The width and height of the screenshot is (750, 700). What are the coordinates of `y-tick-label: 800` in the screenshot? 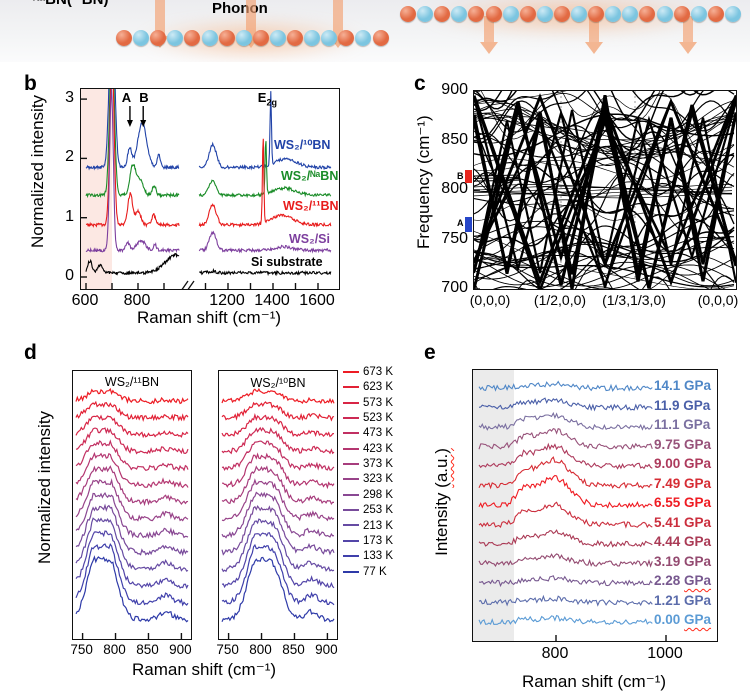 It's located at (454, 188).